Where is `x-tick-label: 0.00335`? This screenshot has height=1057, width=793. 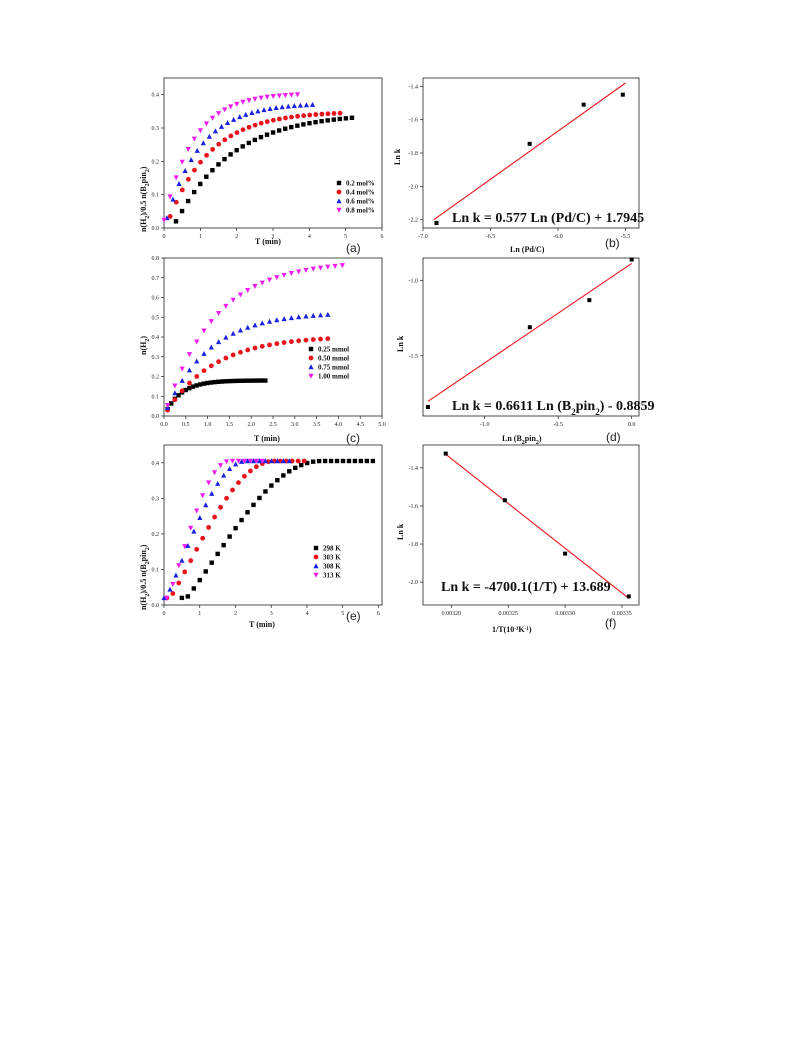 x-tick-label: 0.00335 is located at coordinates (622, 614).